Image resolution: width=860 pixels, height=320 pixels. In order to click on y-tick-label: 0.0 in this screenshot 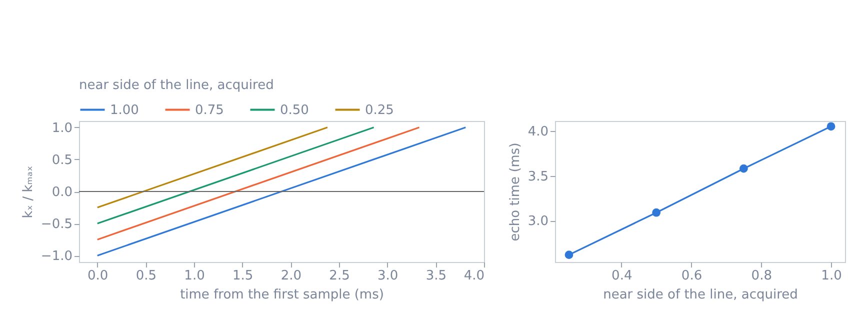, I will do `click(62, 192)`.